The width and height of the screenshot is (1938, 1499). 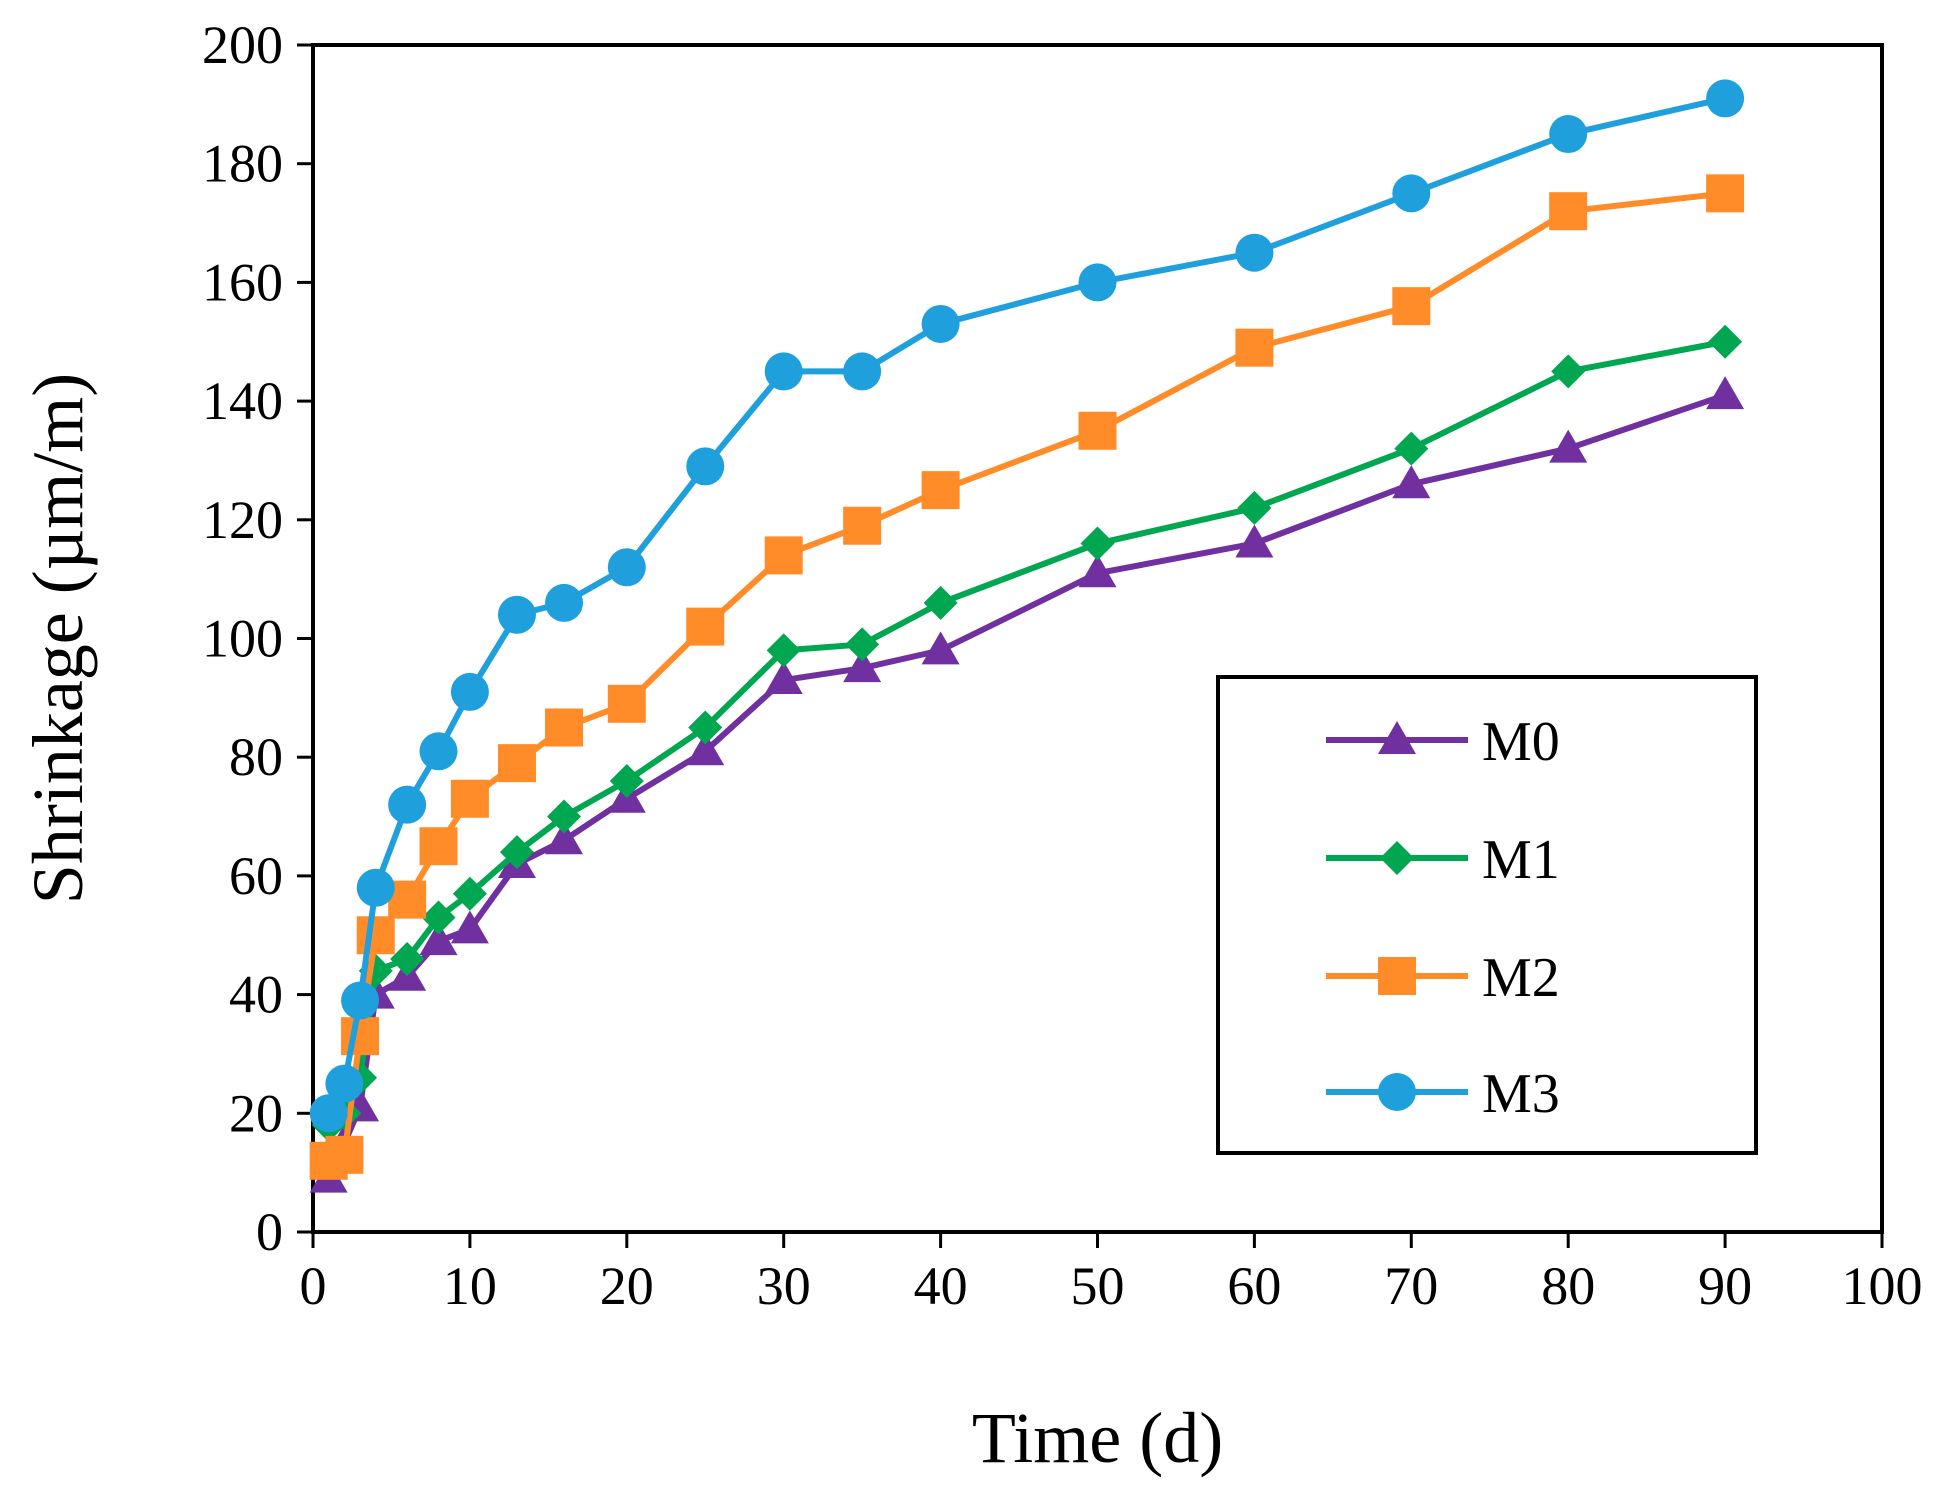 What do you see at coordinates (784, 1286) in the screenshot?
I see `x-tick-label: 30` at bounding box center [784, 1286].